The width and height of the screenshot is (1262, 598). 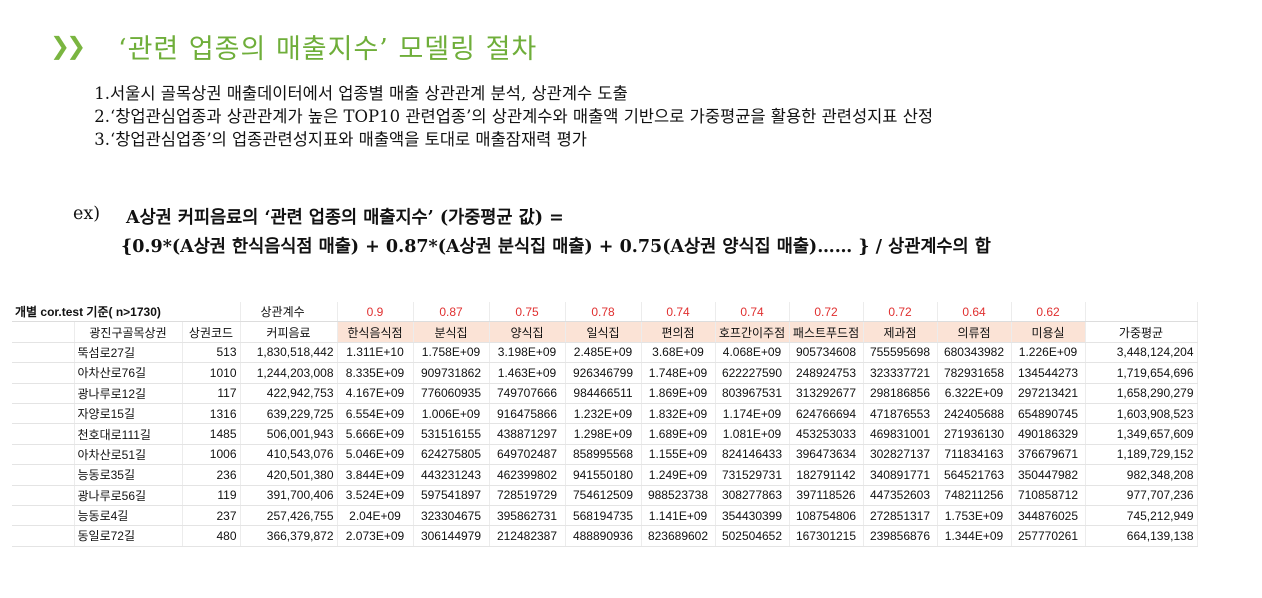 What do you see at coordinates (451, 312) in the screenshot?
I see `coefficient-value: 0.87` at bounding box center [451, 312].